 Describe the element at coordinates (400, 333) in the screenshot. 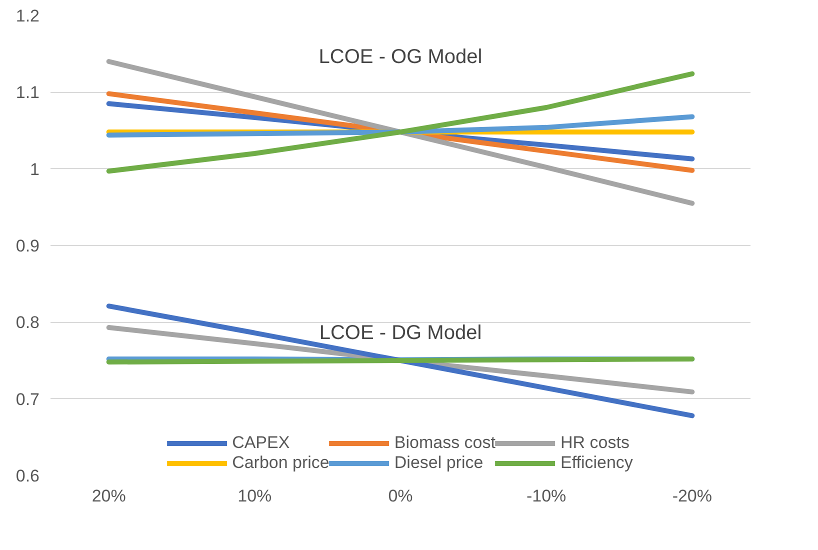

I see `annotation: LCOE - DG Model` at that location.